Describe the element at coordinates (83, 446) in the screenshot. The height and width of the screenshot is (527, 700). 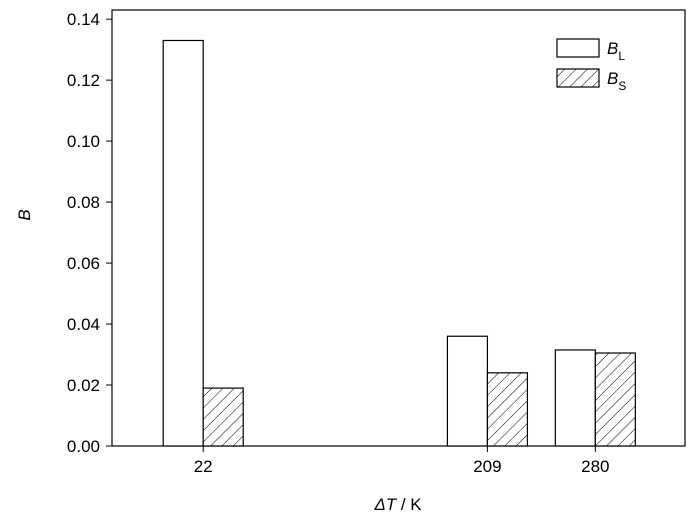
I see `y-tick-label: 0.00` at that location.